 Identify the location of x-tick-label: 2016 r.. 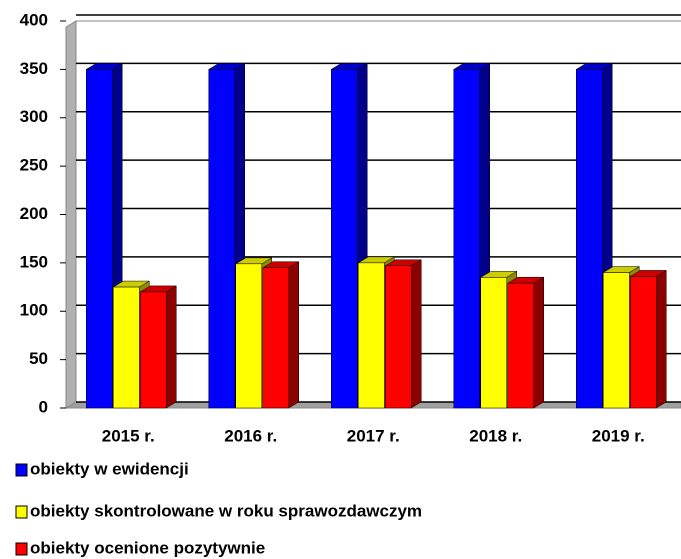
(250, 435).